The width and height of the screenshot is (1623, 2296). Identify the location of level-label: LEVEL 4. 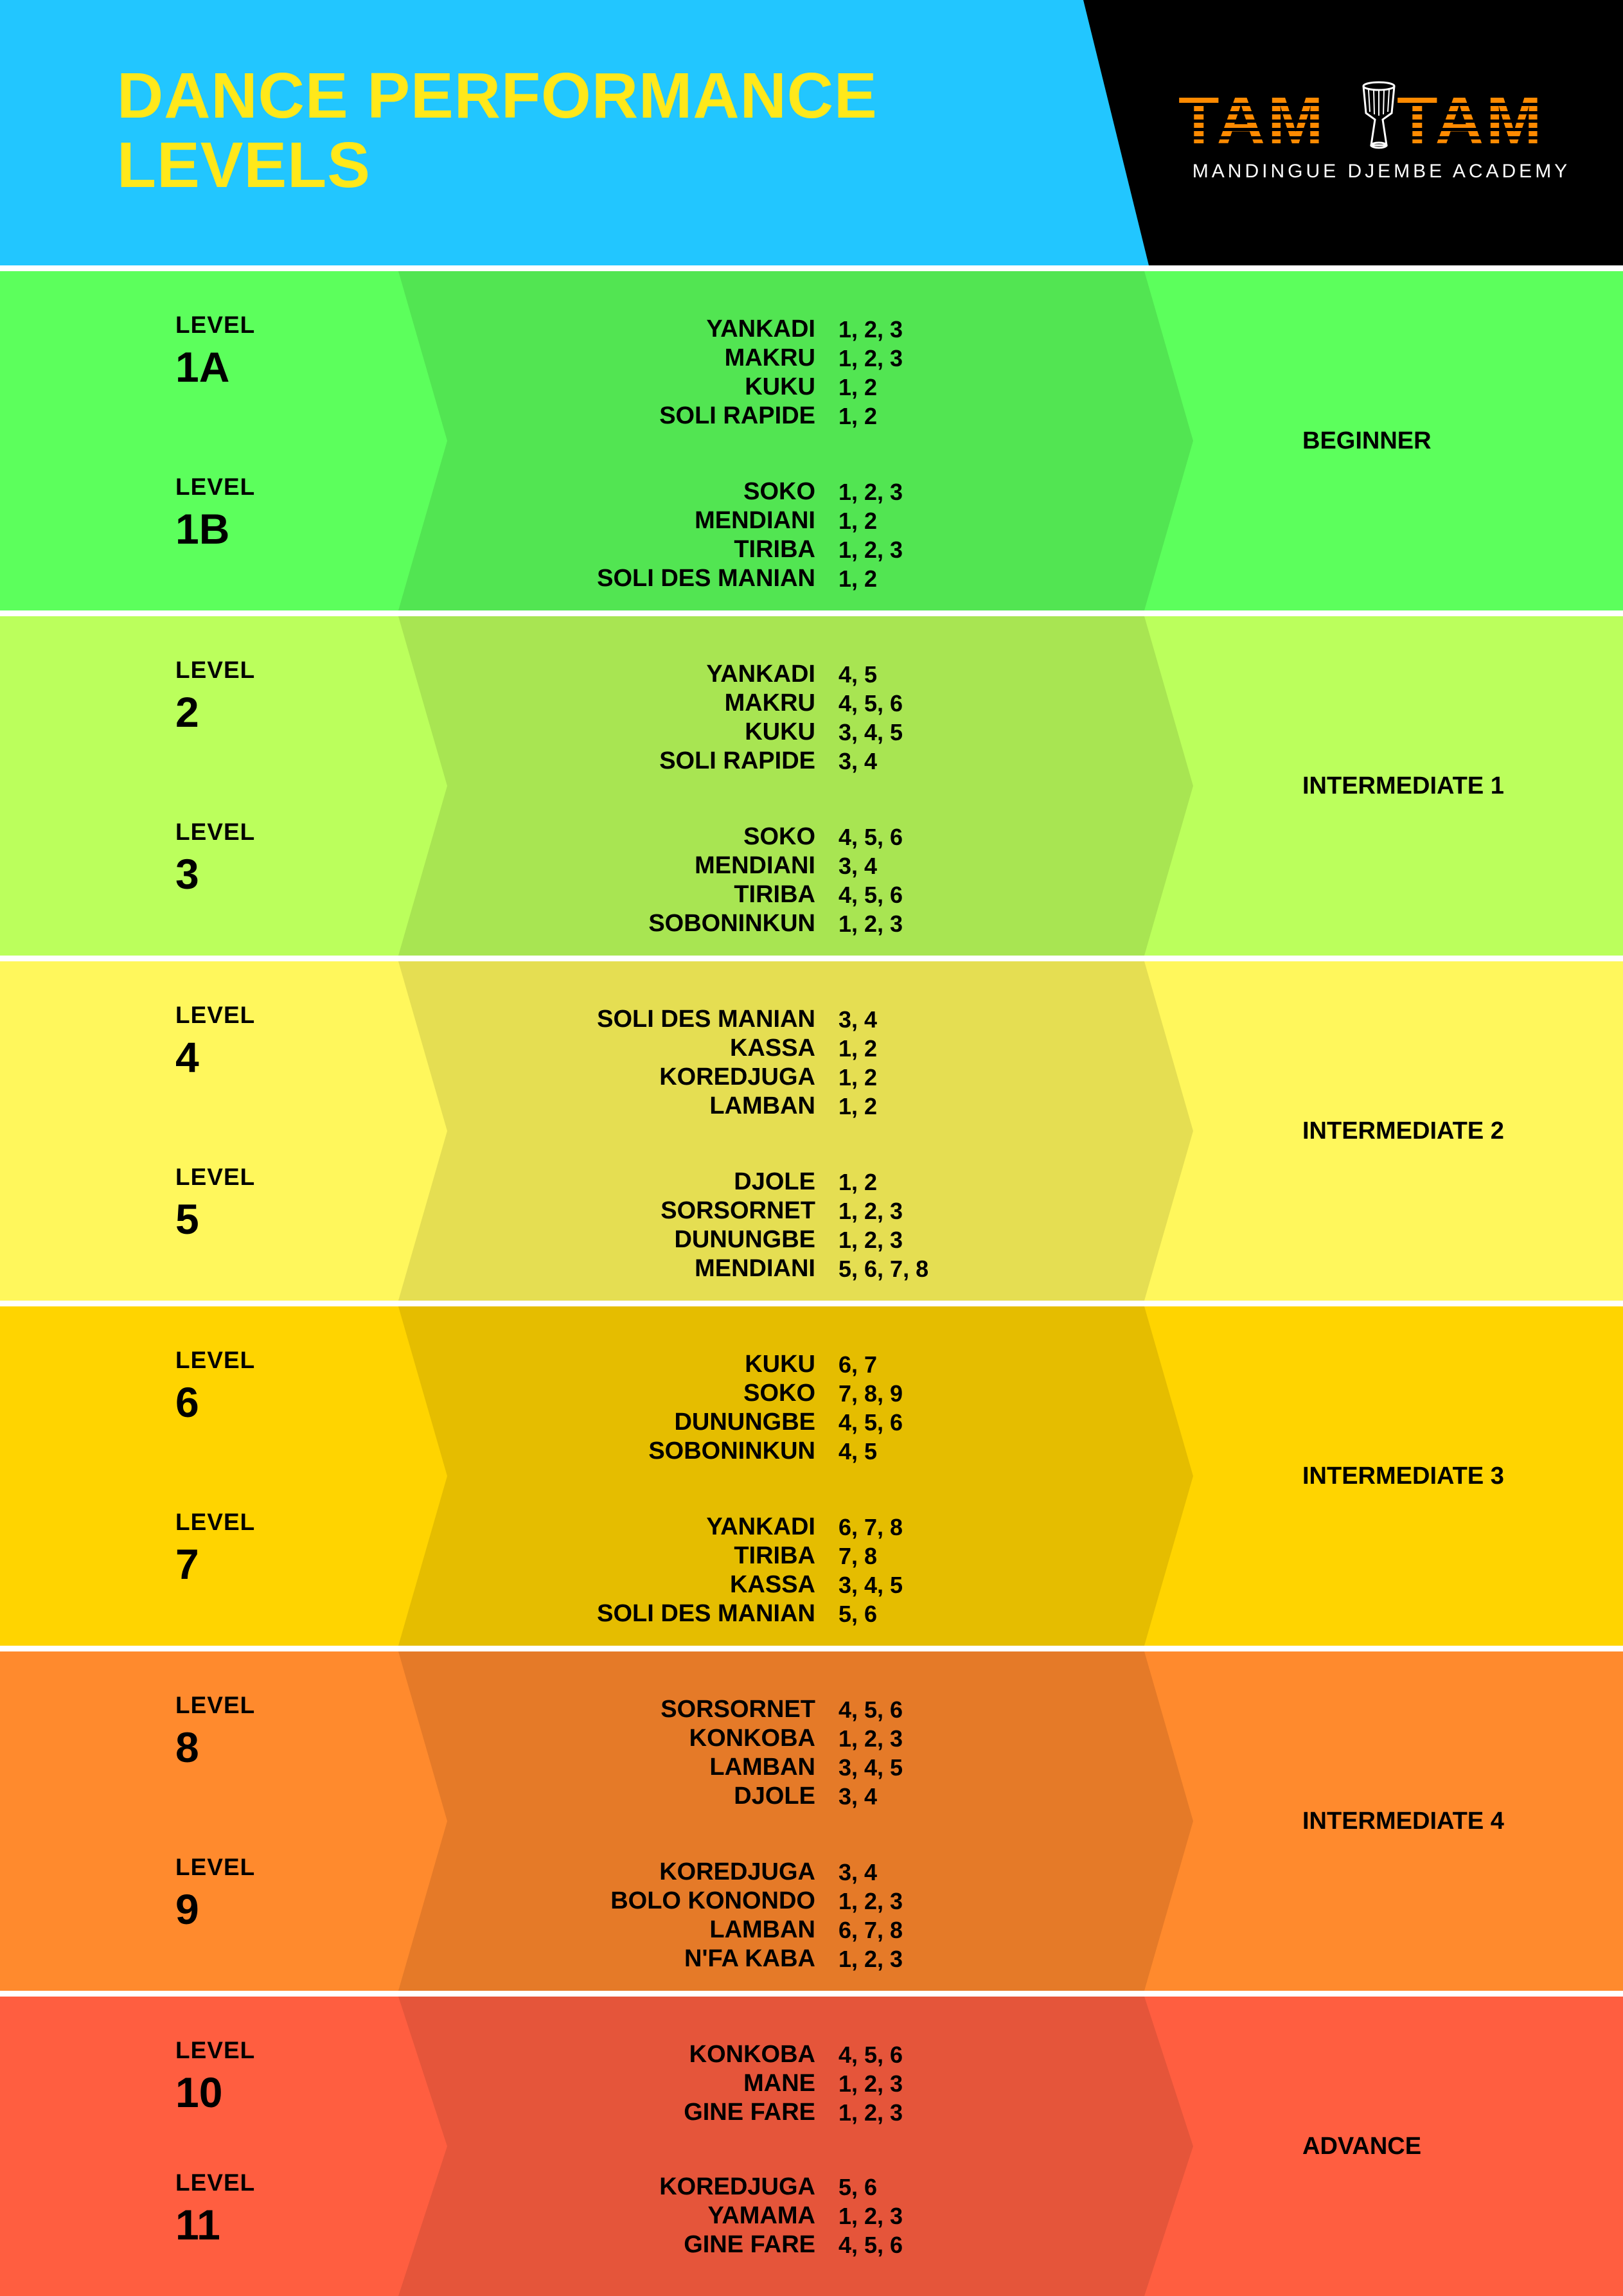
(215, 1041).